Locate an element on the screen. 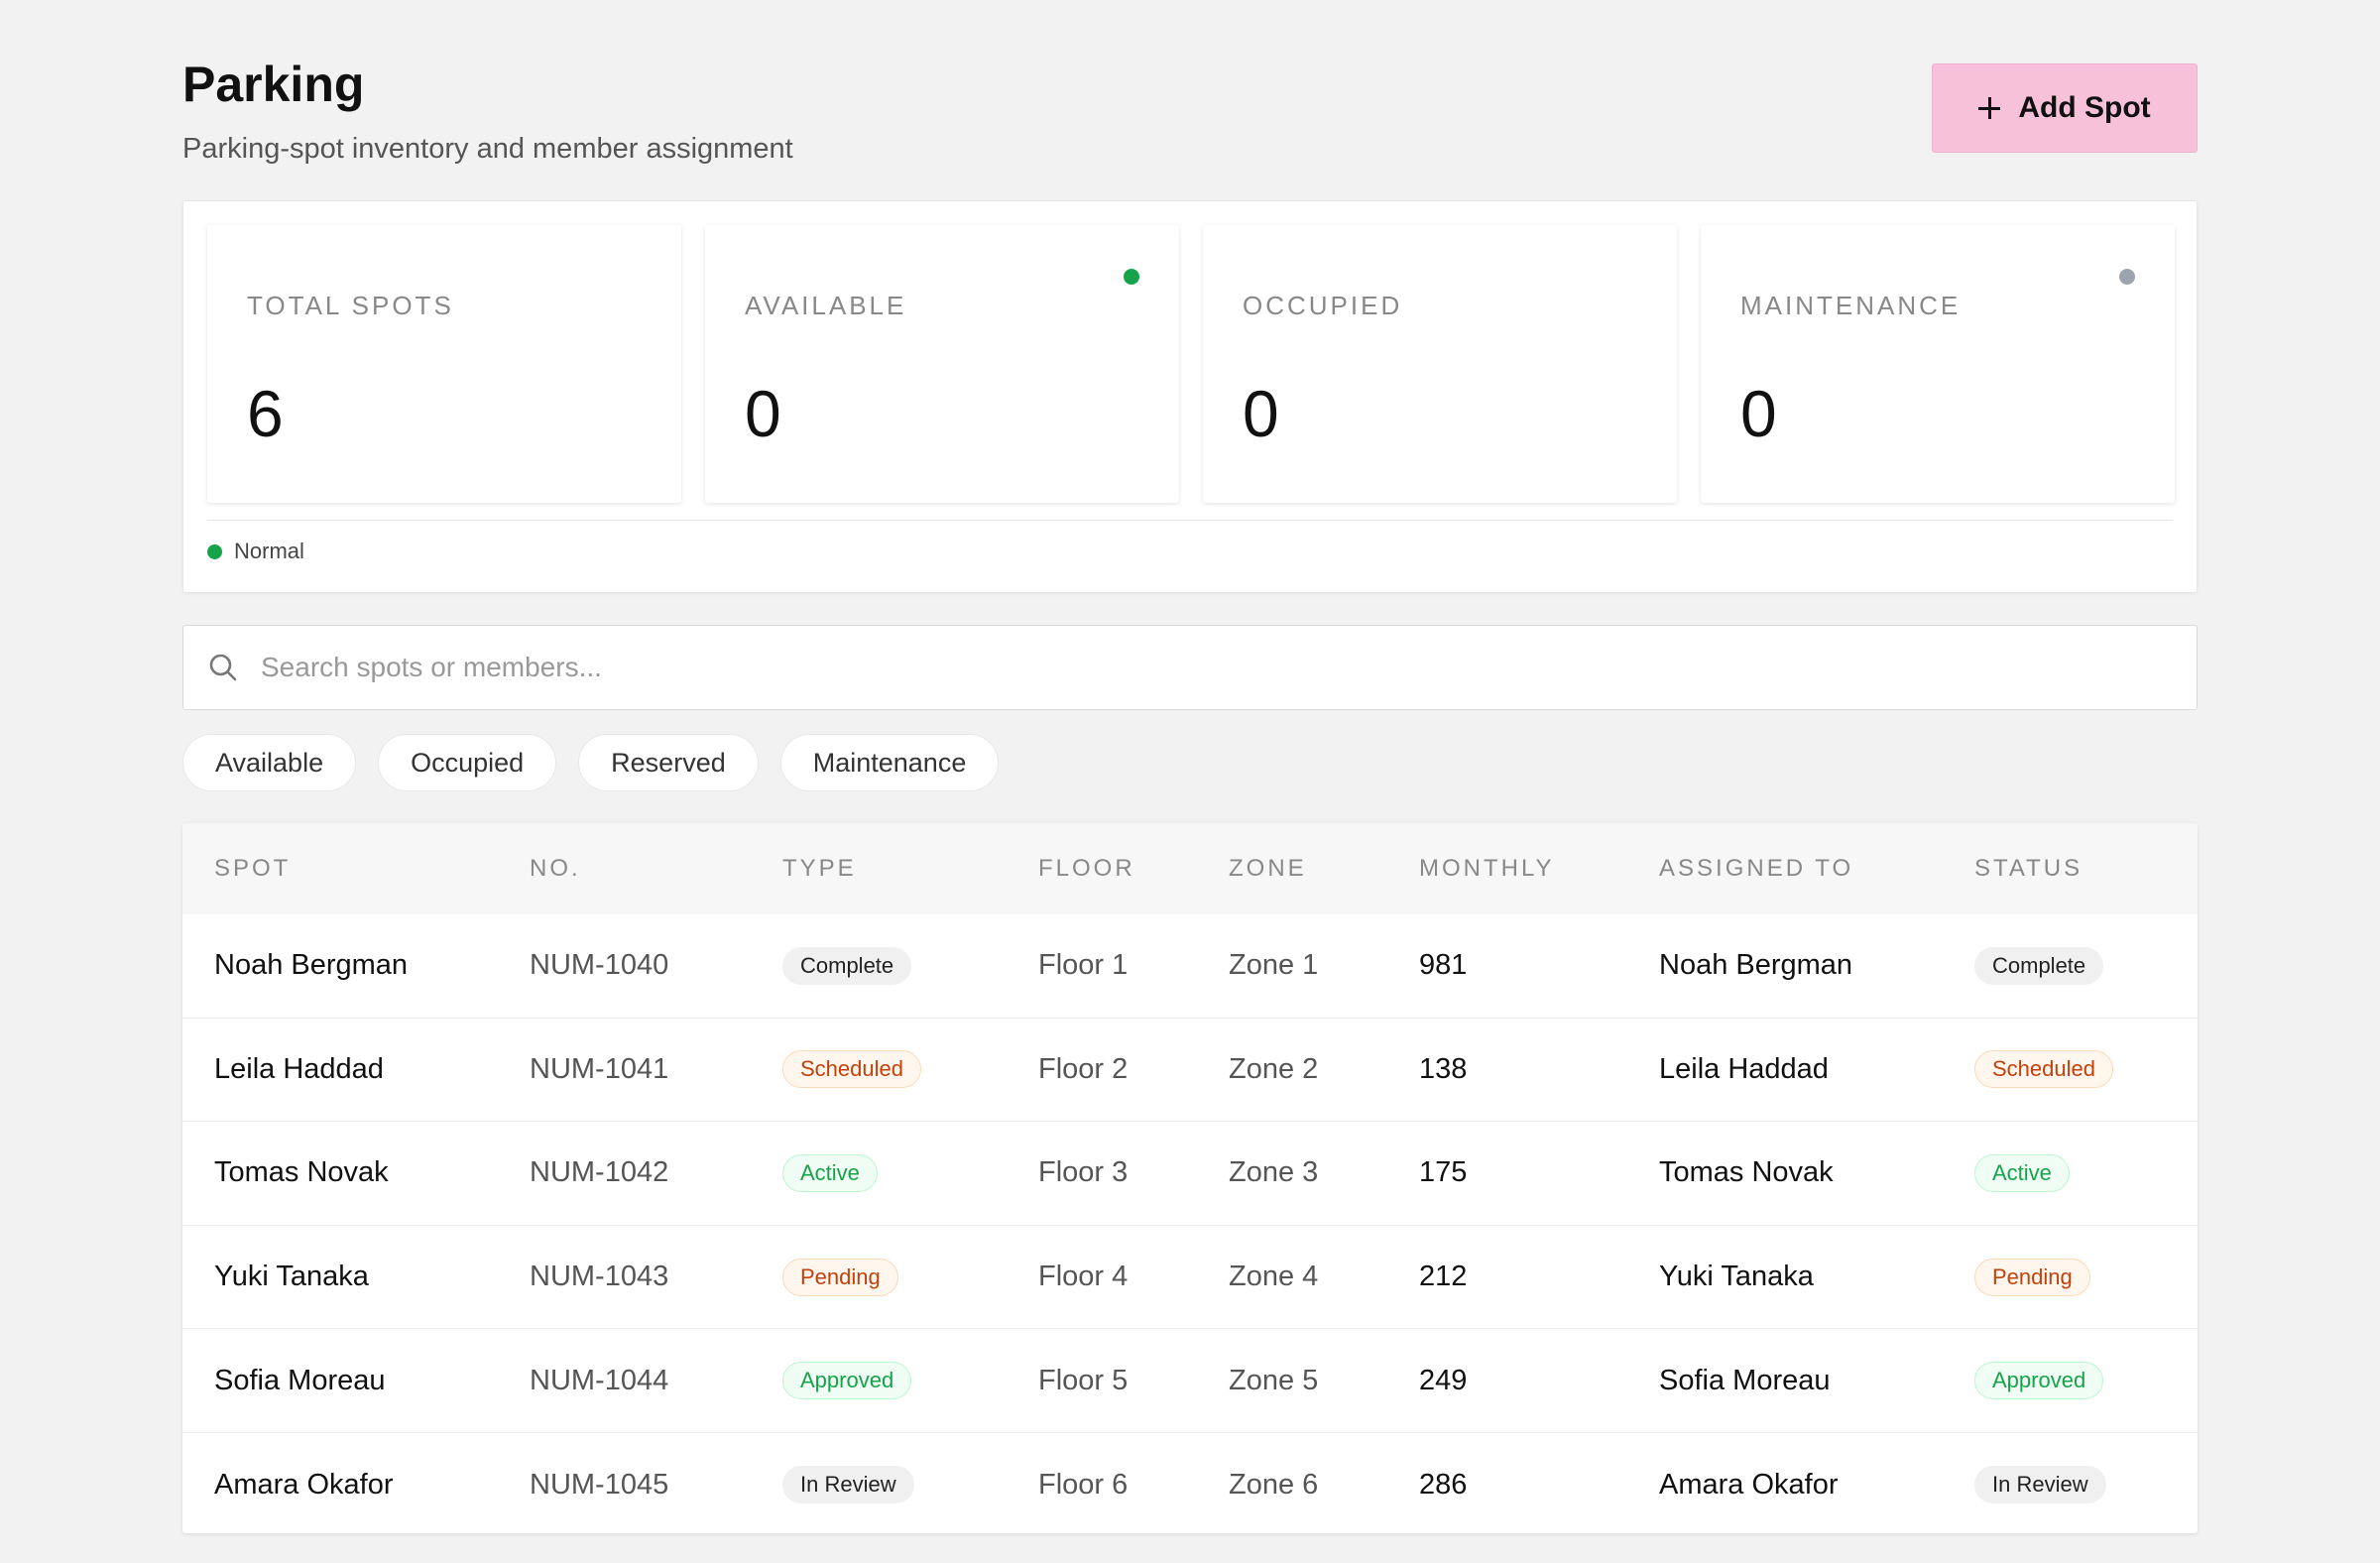 The width and height of the screenshot is (2380, 1563). cell-monthly: 138 is located at coordinates (1443, 1068).